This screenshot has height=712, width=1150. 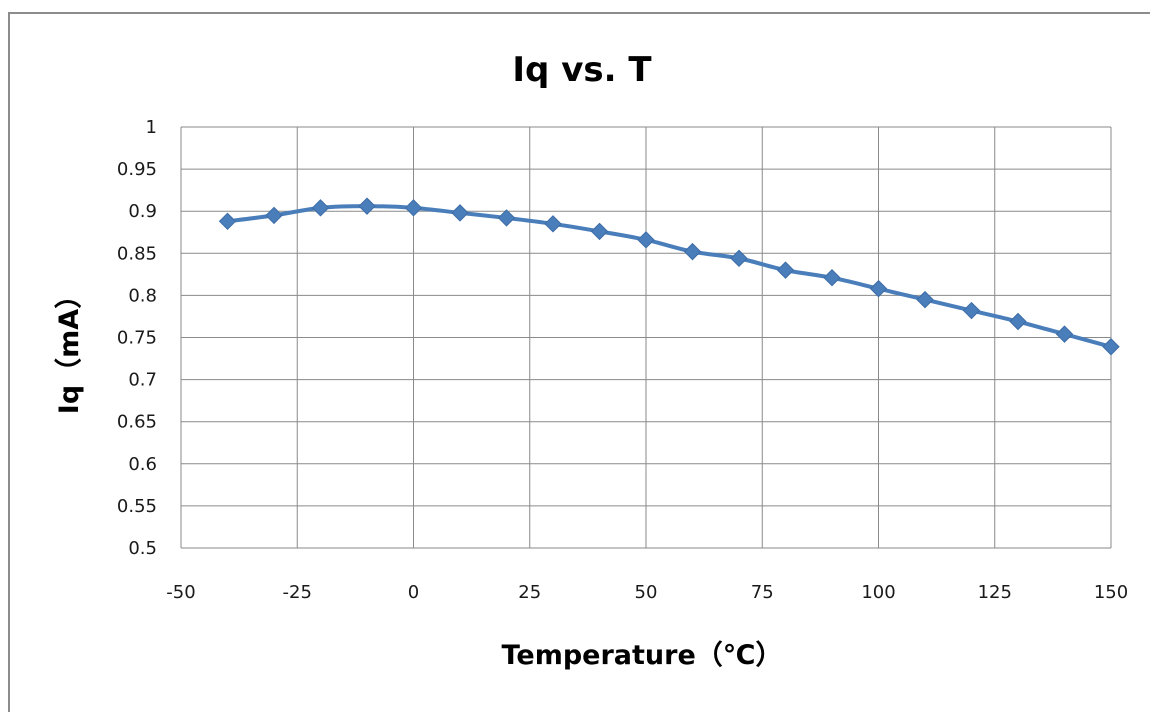 What do you see at coordinates (646, 592) in the screenshot?
I see `x-tick-label: 50` at bounding box center [646, 592].